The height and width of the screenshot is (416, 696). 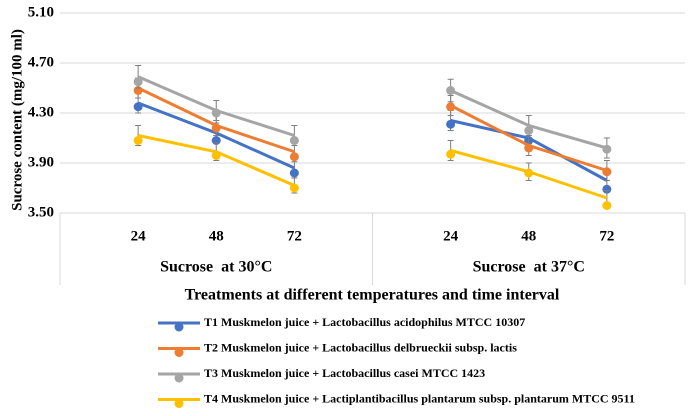 What do you see at coordinates (41, 62) in the screenshot?
I see `y-tick-label: 4.70` at bounding box center [41, 62].